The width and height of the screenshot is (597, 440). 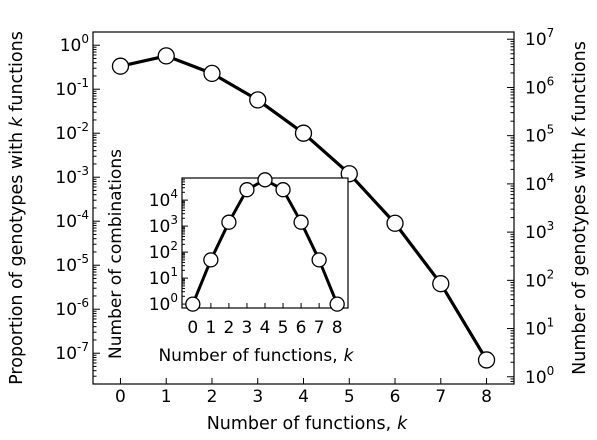 What do you see at coordinates (166, 397) in the screenshot?
I see `main-x-tick-label: 1` at bounding box center [166, 397].